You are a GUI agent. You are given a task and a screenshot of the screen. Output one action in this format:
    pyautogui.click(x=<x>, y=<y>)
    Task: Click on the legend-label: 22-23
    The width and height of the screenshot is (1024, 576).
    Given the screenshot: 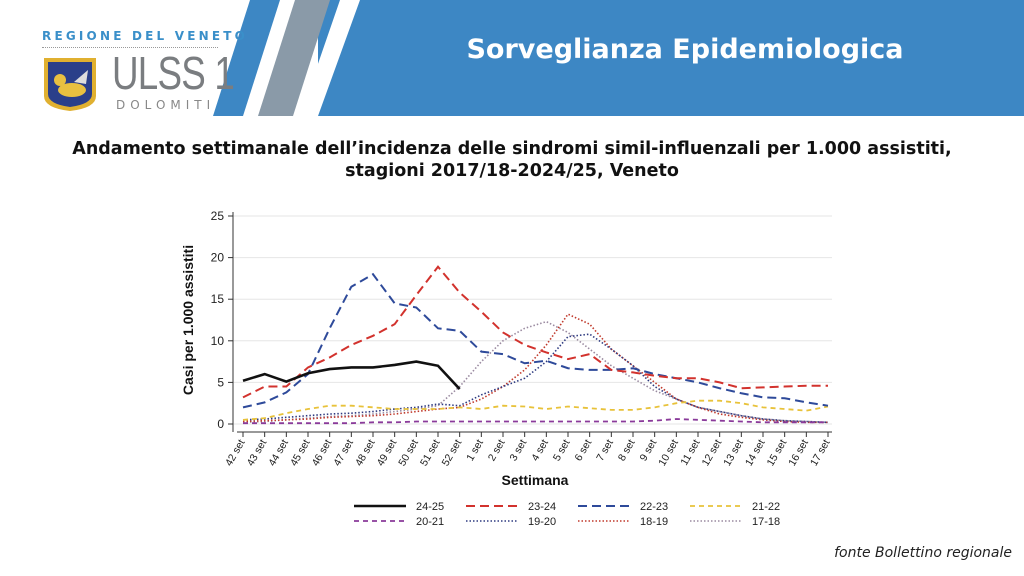 What is the action you would take?
    pyautogui.click(x=654, y=507)
    